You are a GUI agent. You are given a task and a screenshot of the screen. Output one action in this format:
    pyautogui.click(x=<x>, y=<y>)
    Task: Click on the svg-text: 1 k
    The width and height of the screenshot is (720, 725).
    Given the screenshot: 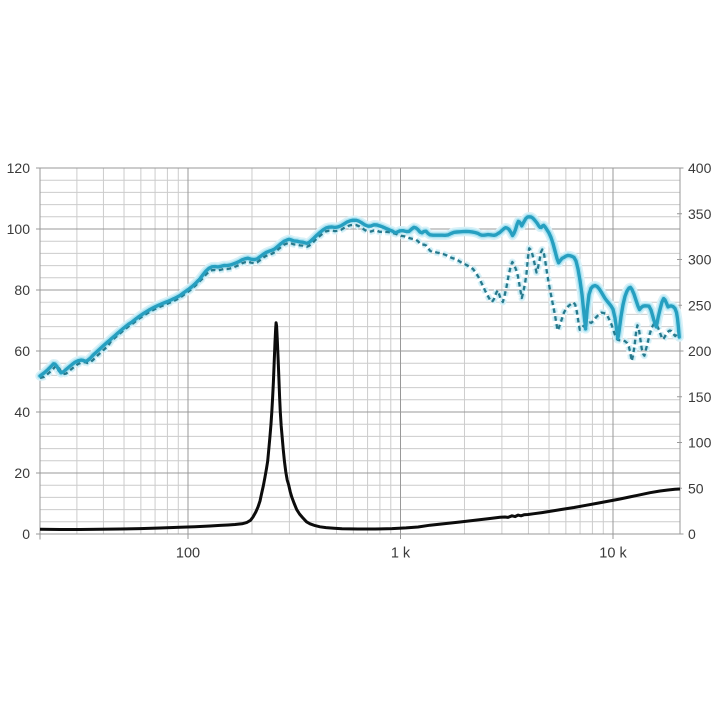 What is the action you would take?
    pyautogui.click(x=401, y=554)
    